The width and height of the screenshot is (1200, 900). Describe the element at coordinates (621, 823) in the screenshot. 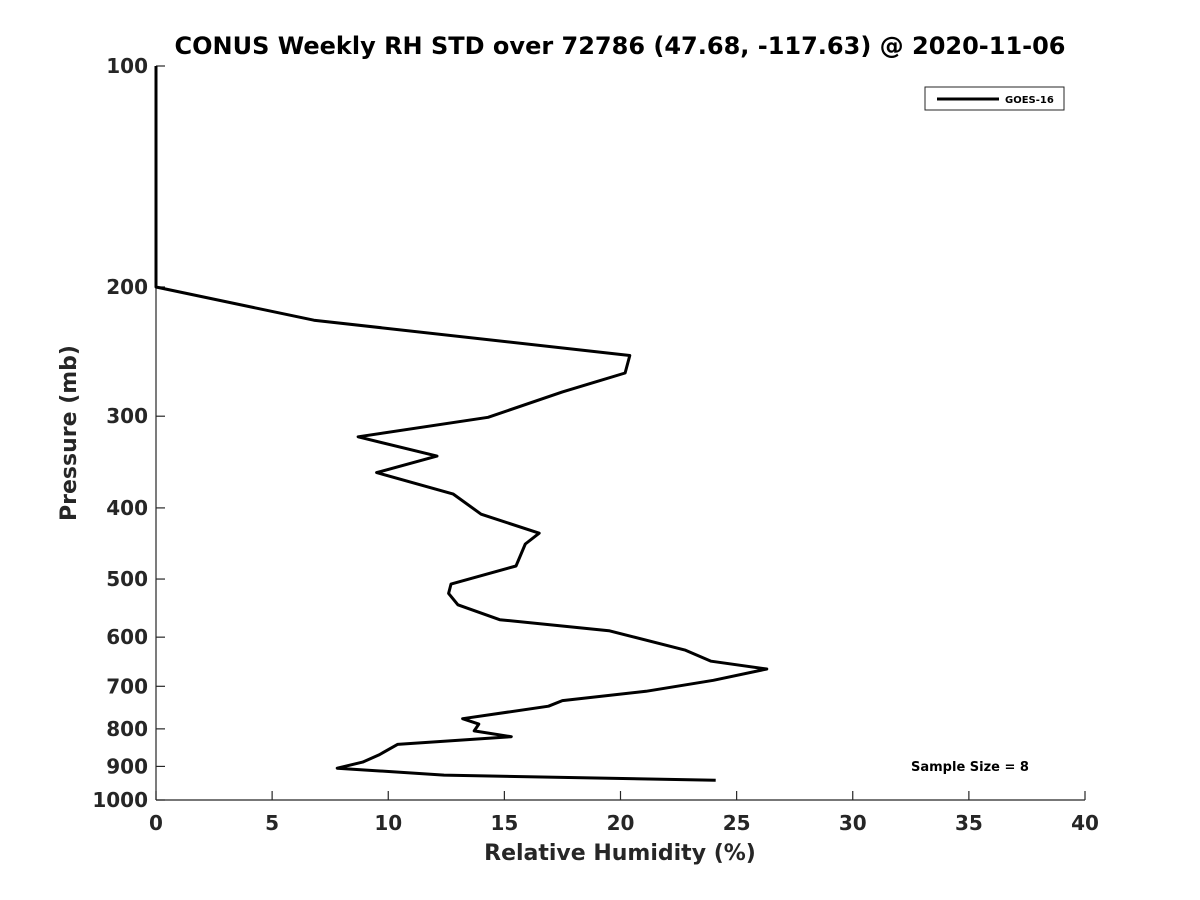

I see `x-tick-label: 20` at that location.